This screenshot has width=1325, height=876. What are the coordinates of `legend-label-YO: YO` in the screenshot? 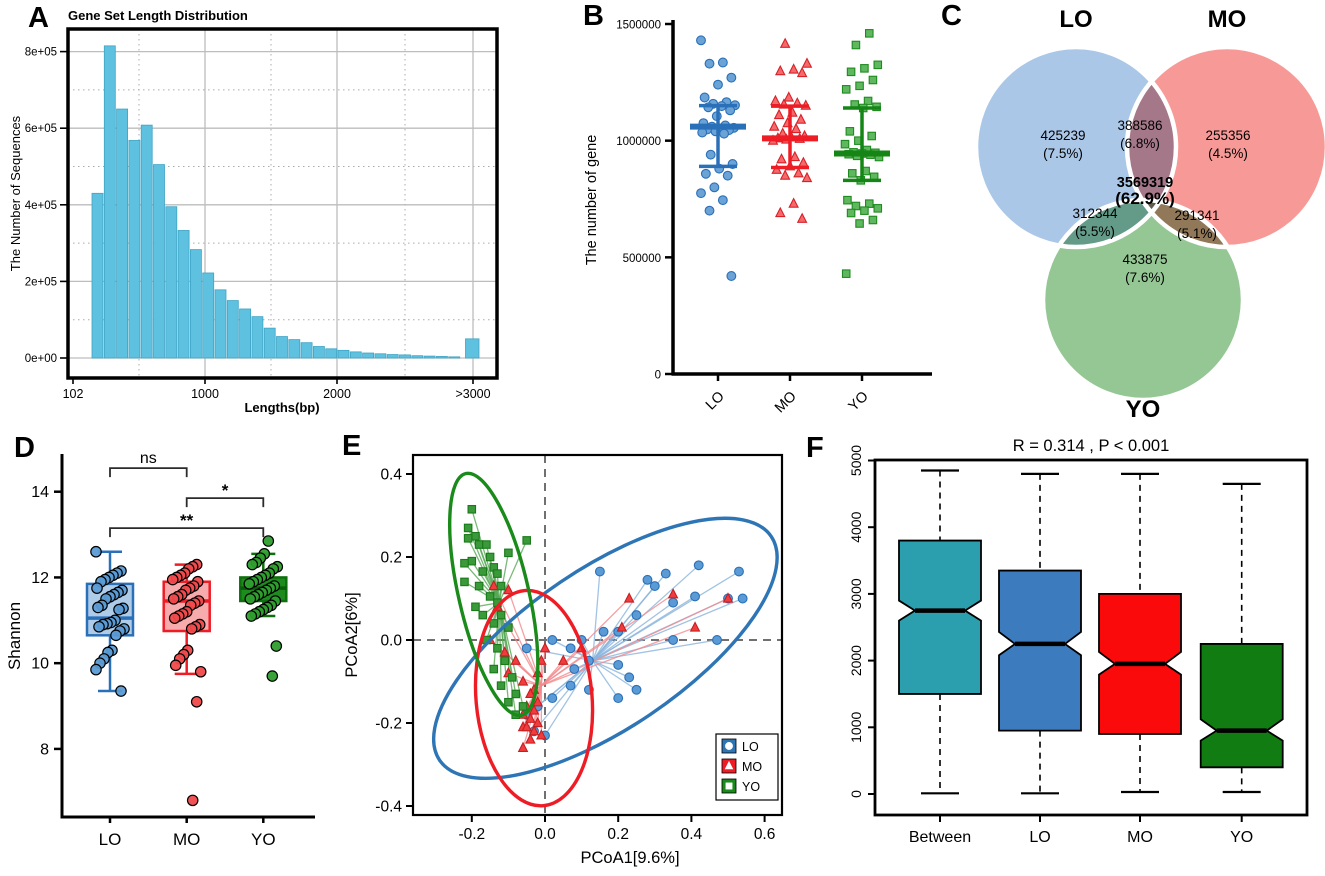 It's located at (751, 787).